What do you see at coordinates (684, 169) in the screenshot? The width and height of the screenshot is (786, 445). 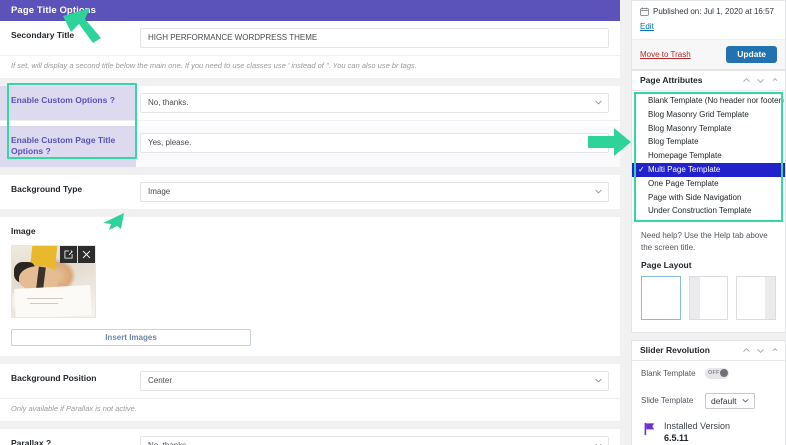 I see `template-label: Multi Page Template` at bounding box center [684, 169].